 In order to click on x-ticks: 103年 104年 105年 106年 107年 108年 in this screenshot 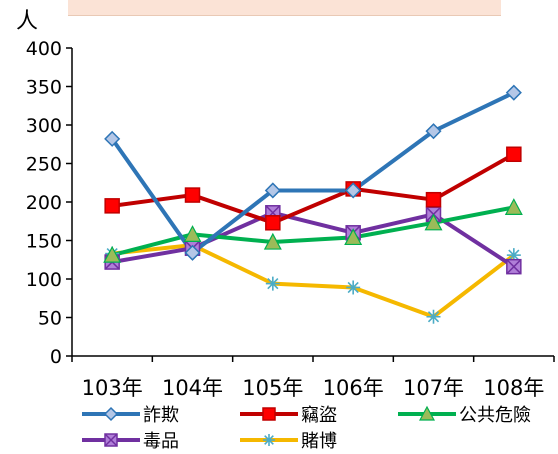, I will do `click(313, 378)`.